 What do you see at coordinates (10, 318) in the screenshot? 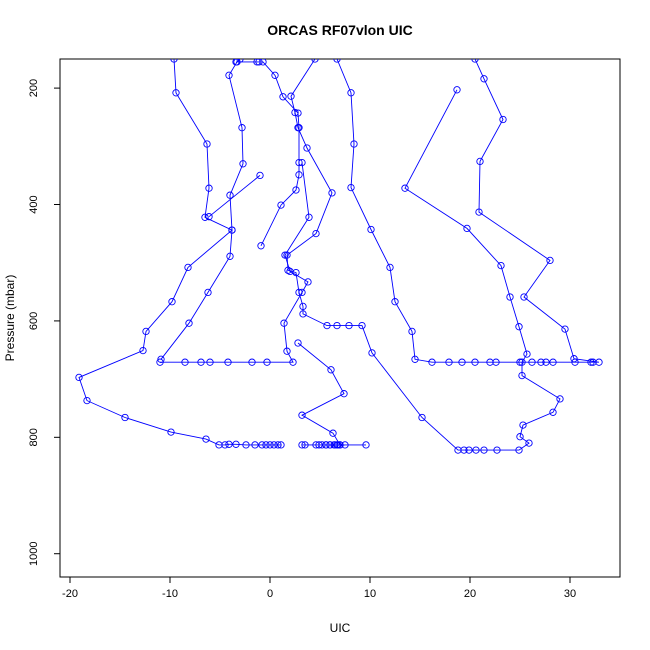
I see `y-axis-label: Pressure (mbar)` at bounding box center [10, 318].